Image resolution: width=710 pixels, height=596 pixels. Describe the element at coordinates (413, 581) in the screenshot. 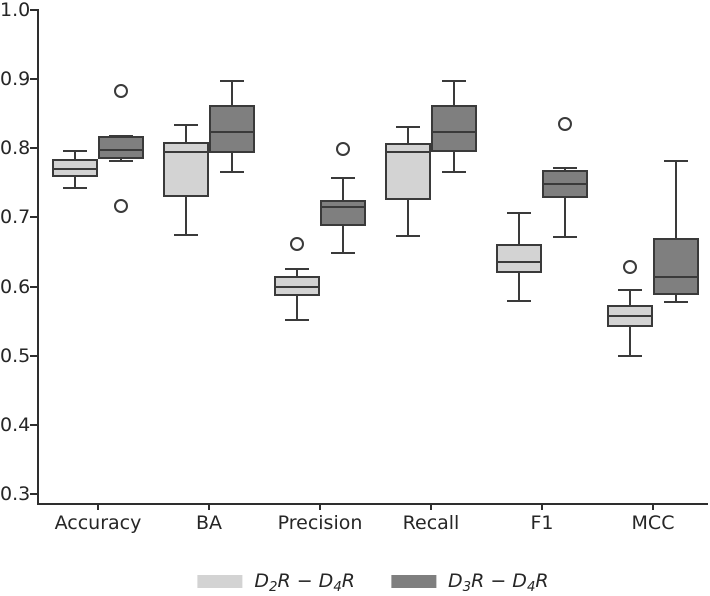

I see `legend-swatch-d3r-d4r` at that location.